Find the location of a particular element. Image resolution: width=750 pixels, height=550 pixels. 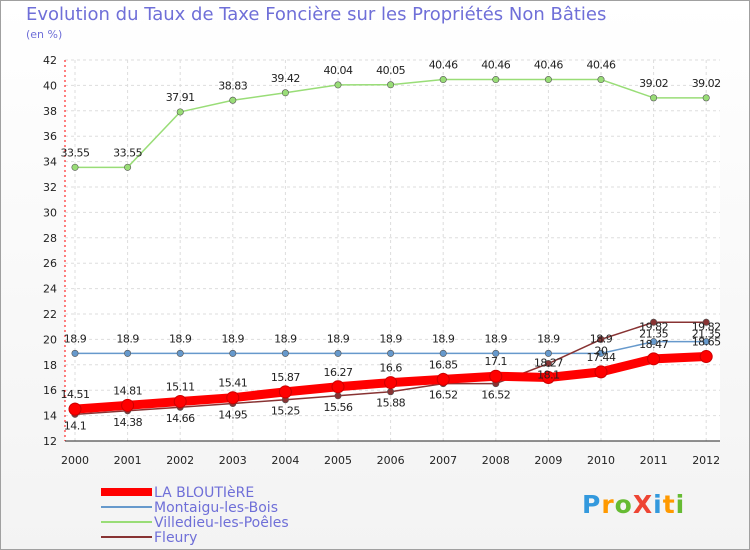

proxiti-logo: ProXiti is located at coordinates (633, 504).